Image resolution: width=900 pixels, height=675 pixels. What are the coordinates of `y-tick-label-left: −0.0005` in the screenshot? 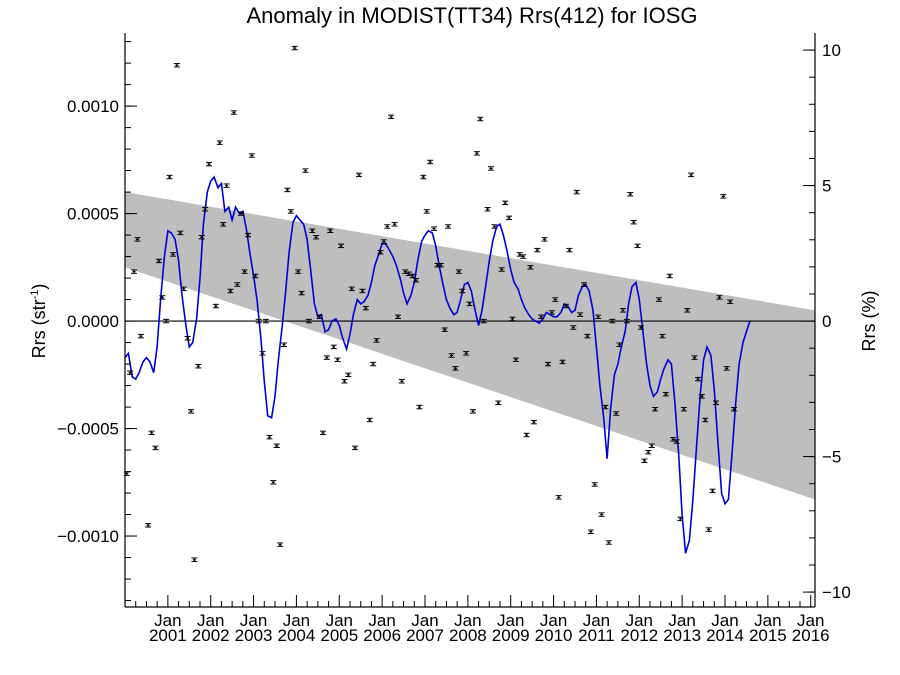 It's located at (88, 429).